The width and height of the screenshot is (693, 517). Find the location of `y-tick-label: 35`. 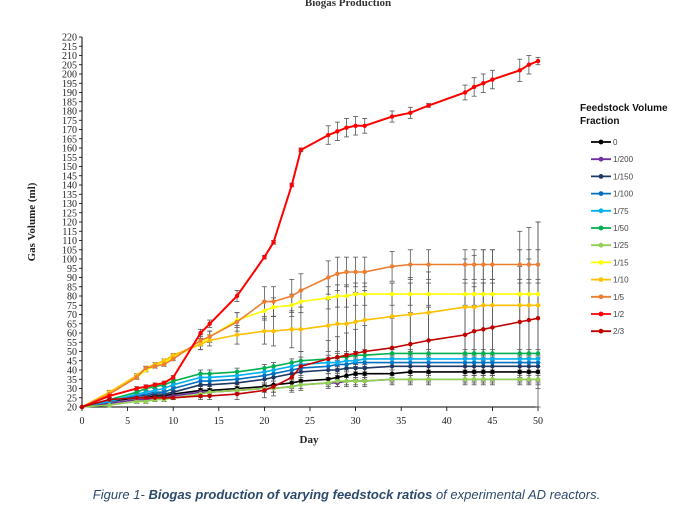

y-tick-label: 35 is located at coordinates (72, 380).